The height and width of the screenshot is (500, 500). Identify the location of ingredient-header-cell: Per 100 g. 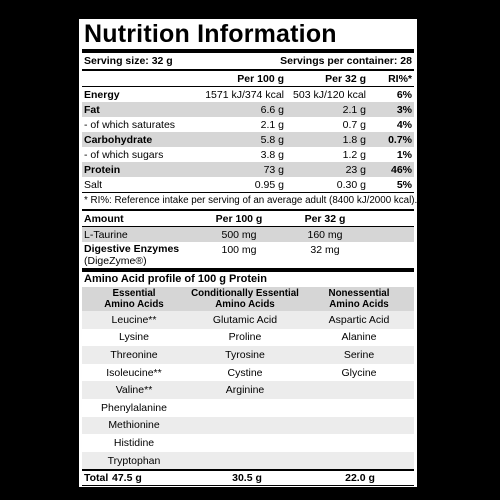
(239, 218).